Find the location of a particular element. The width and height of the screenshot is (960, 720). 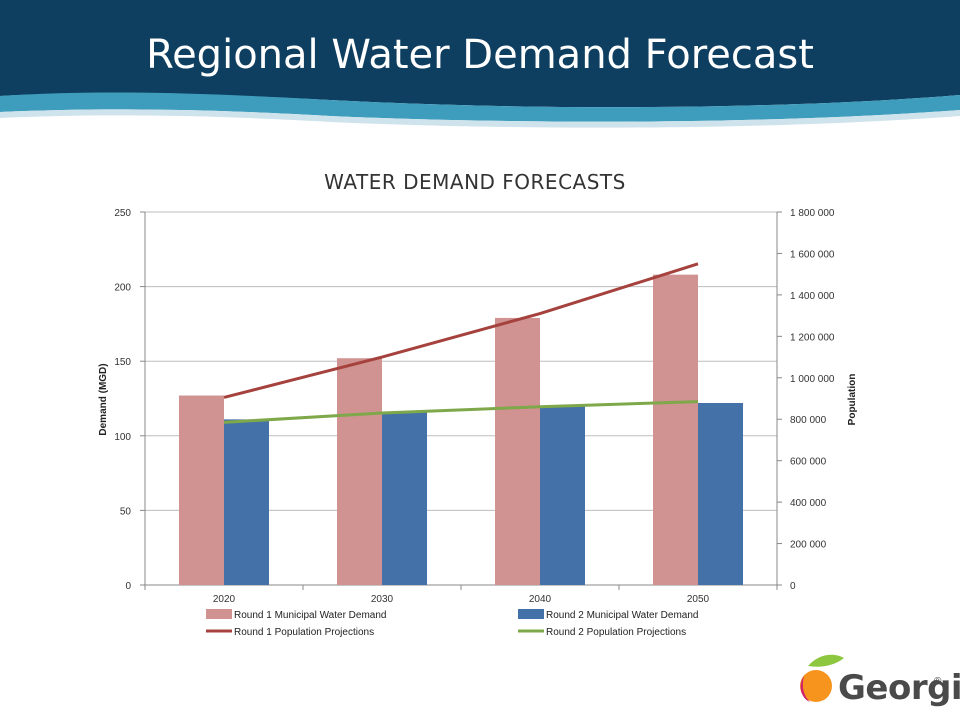

y2-tick-label: 800 000 is located at coordinates (808, 420).